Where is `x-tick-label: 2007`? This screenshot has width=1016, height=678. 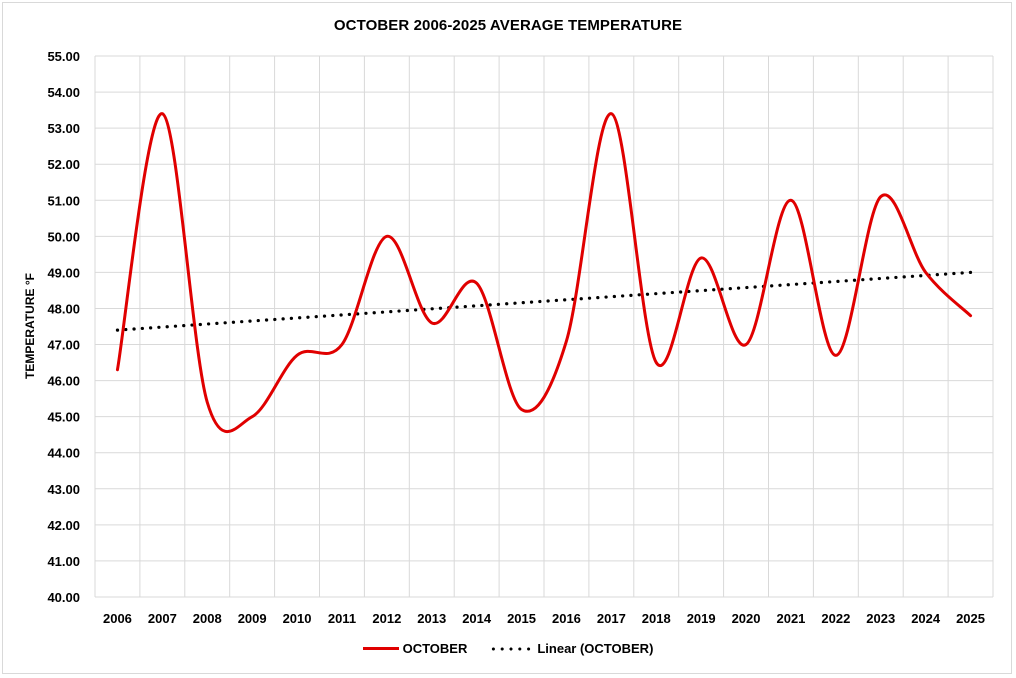
x-tick-label: 2007 is located at coordinates (162, 618).